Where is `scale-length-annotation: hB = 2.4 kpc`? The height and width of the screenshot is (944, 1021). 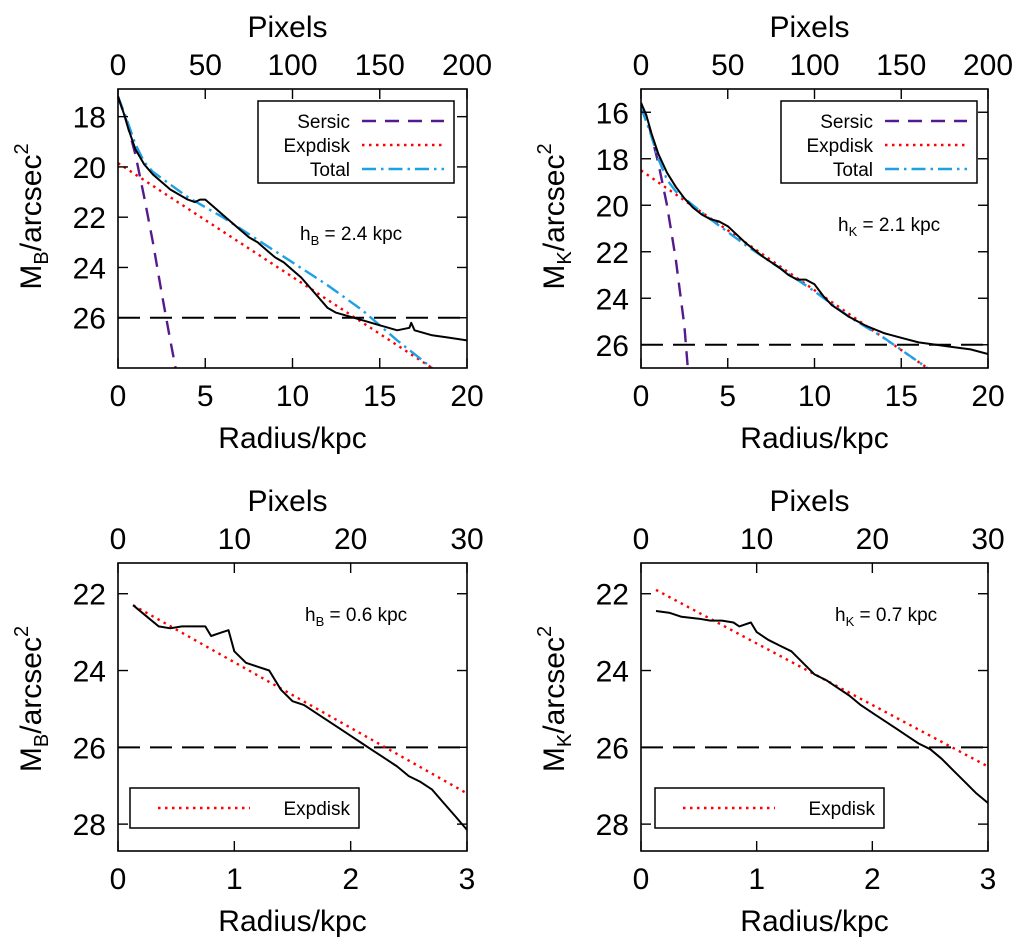 scale-length-annotation: hB = 2.4 kpc is located at coordinates (351, 236).